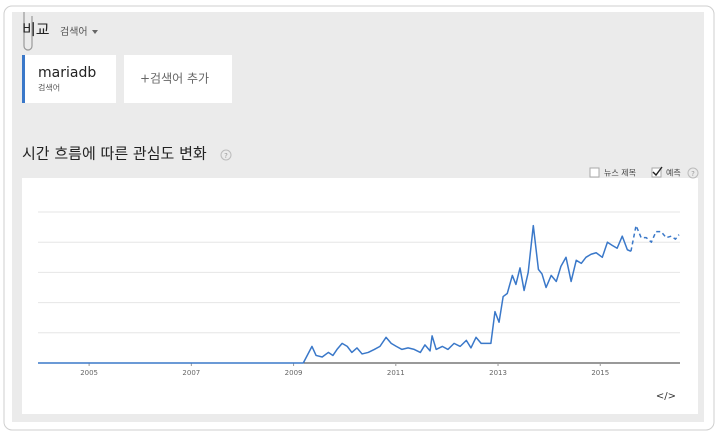 Image resolution: width=720 pixels, height=436 pixels. What do you see at coordinates (23, 79) in the screenshot?
I see `term-color` at bounding box center [23, 79].